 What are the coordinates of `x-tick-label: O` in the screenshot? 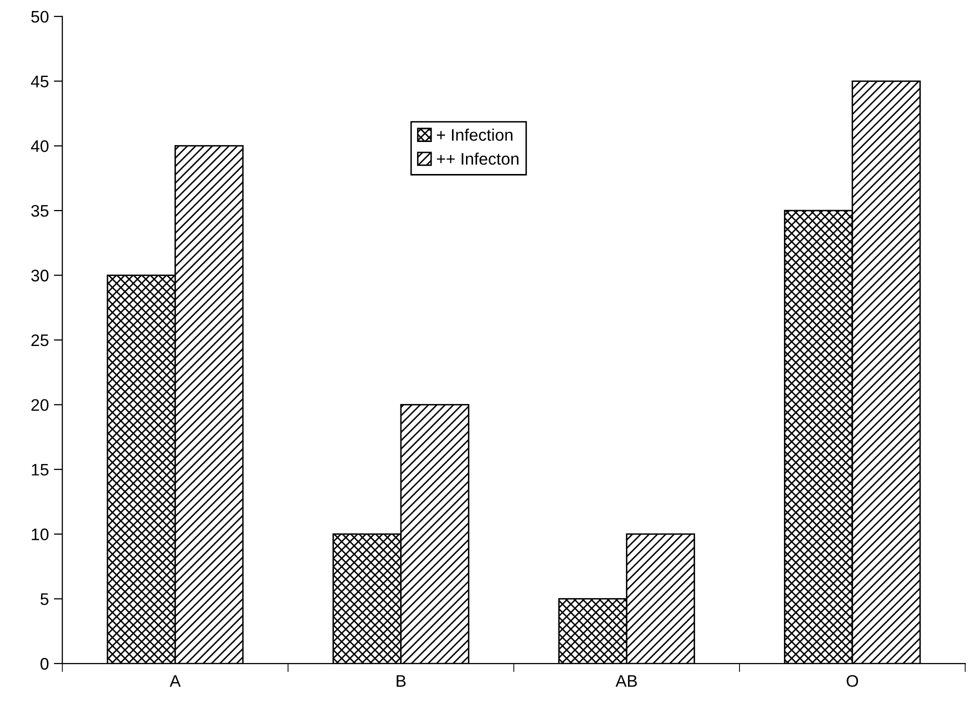 It's located at (852, 681).